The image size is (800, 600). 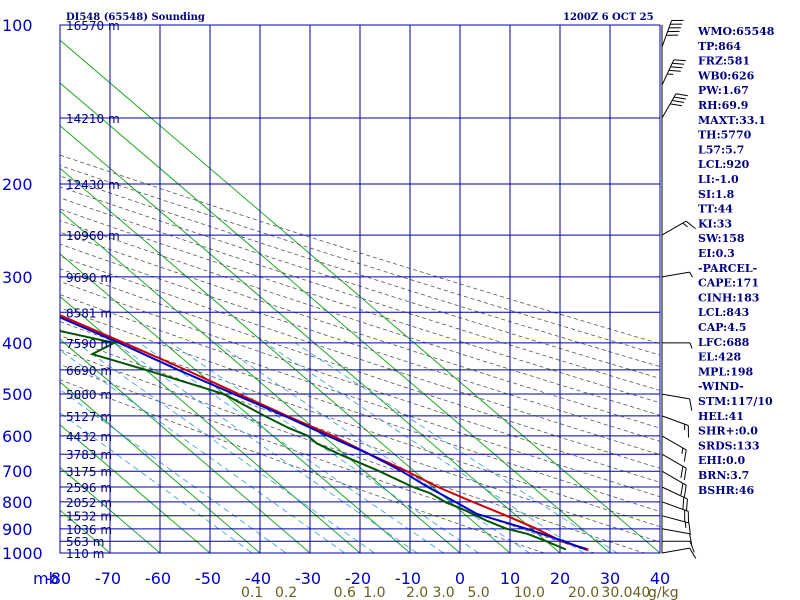 What do you see at coordinates (360, 17) in the screenshot?
I see `chart-header: DI548 (65548) Sounding 1200Z 6 OCT 25` at bounding box center [360, 17].